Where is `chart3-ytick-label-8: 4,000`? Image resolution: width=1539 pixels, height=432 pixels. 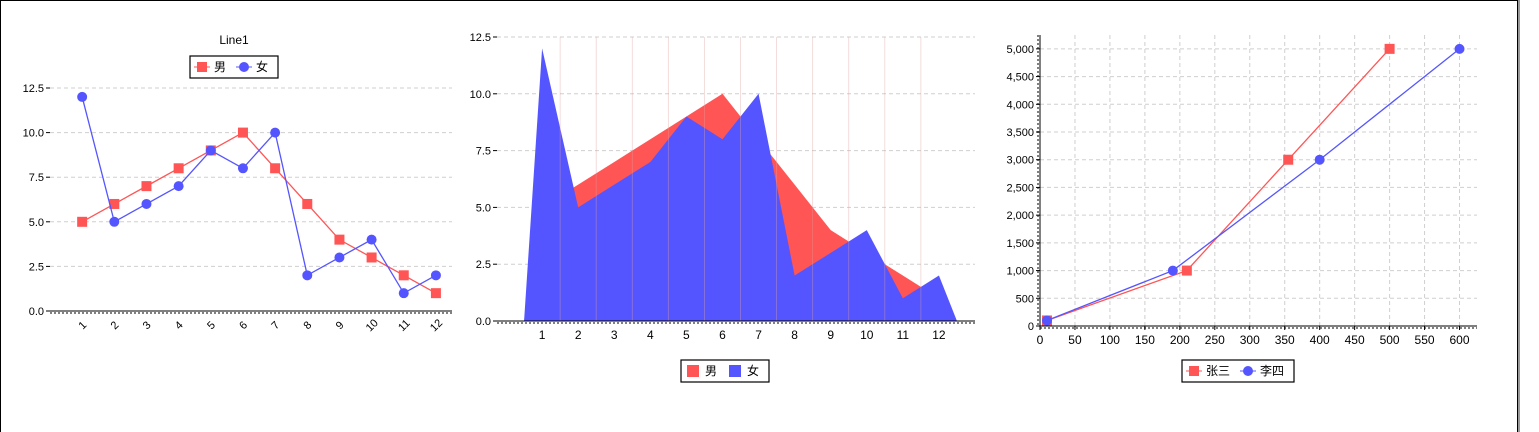 chart3-ytick-label-8: 4,000 is located at coordinates (1020, 105).